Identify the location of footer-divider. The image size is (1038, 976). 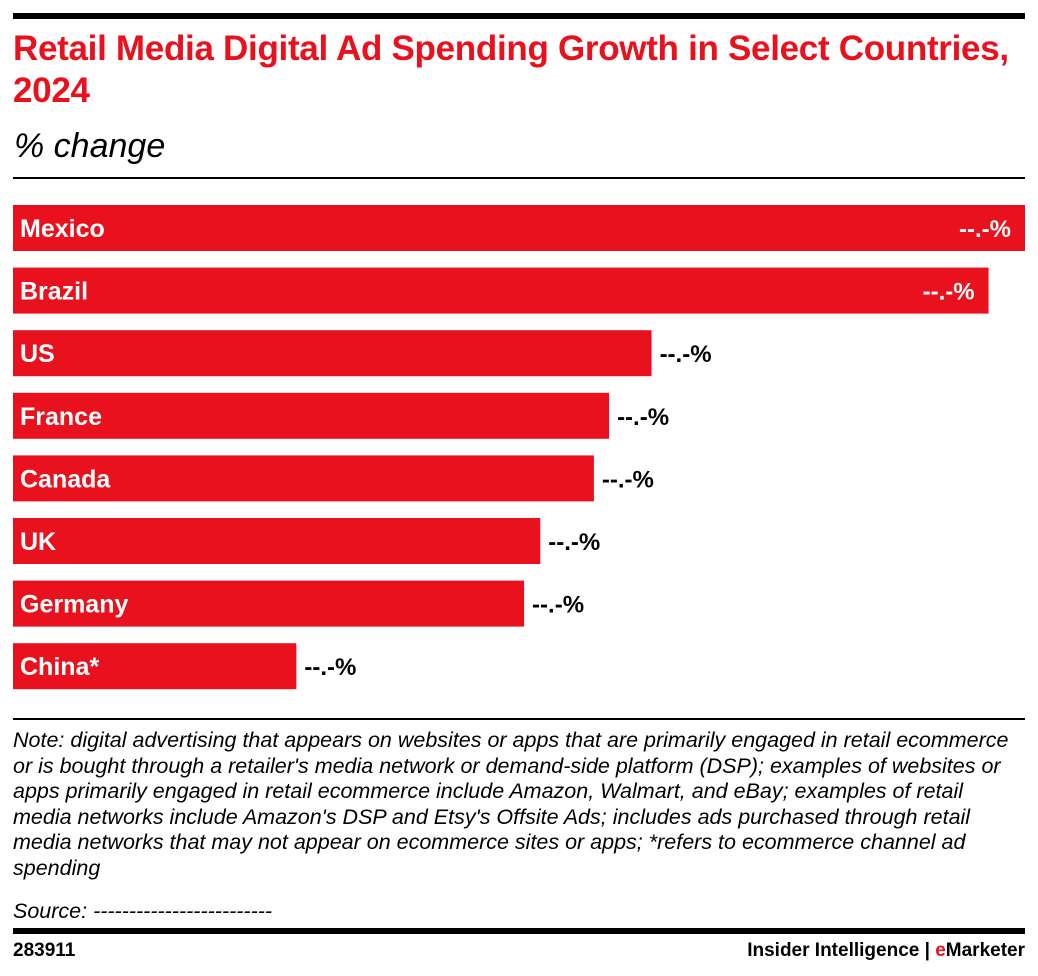
(519, 719).